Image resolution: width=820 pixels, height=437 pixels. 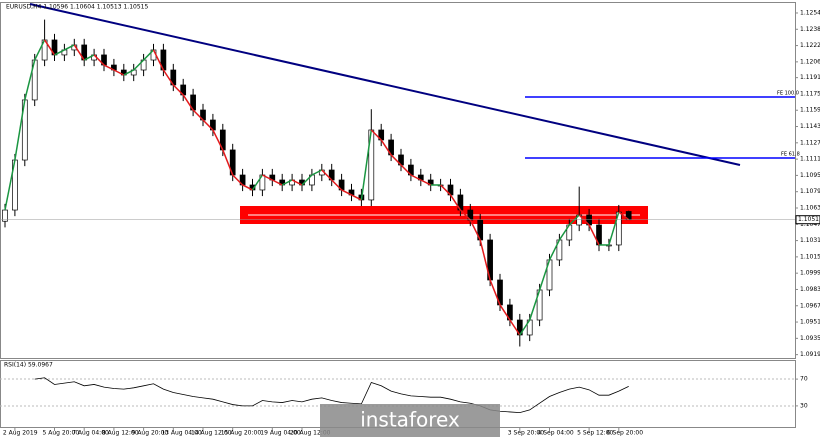 What do you see at coordinates (120, 433) in the screenshot?
I see `x-tick-label: 8 Aug 12:00` at bounding box center [120, 433].